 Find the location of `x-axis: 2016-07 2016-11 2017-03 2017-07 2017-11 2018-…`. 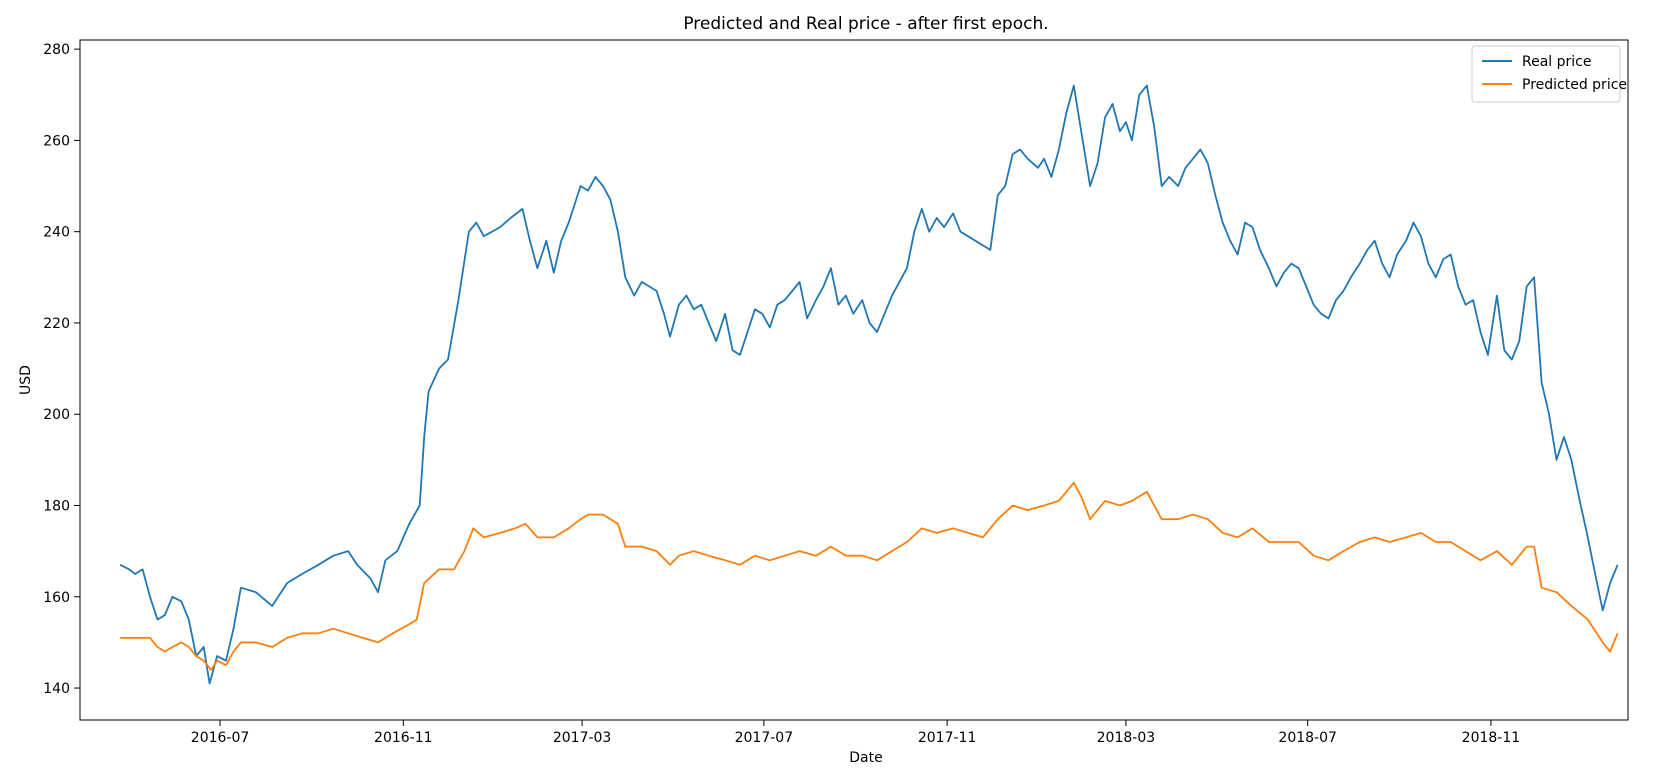

x-axis: 2016-07 2016-11 2017-03 2017-07 2017-11 2018-… is located at coordinates (855, 733).